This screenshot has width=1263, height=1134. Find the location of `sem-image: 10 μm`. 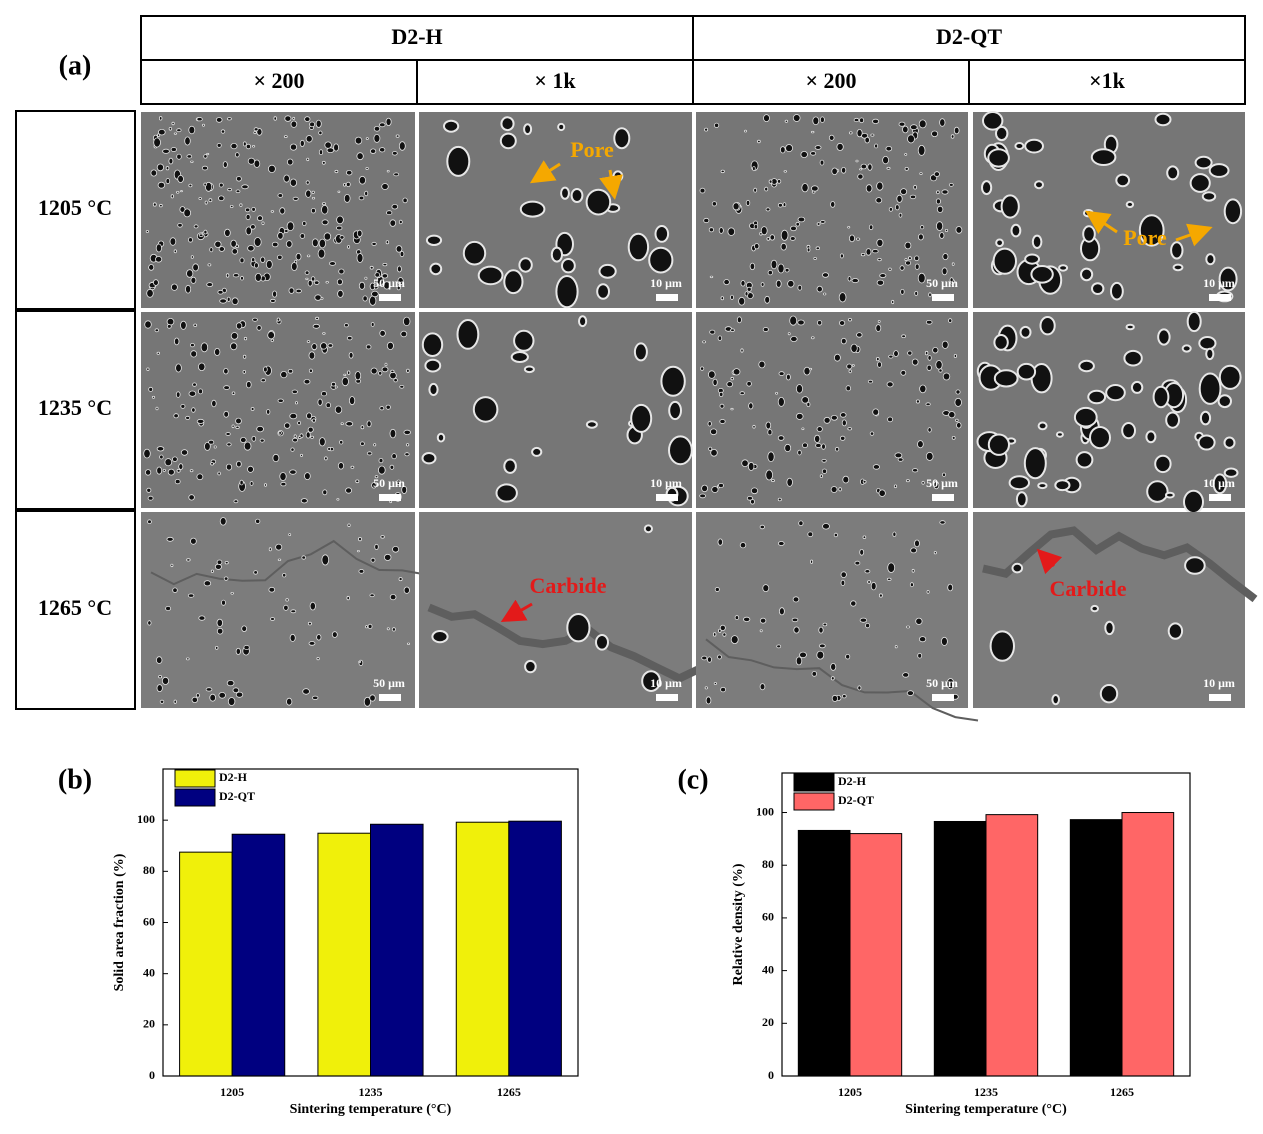

sem-image: 10 μm is located at coordinates (1109, 209).